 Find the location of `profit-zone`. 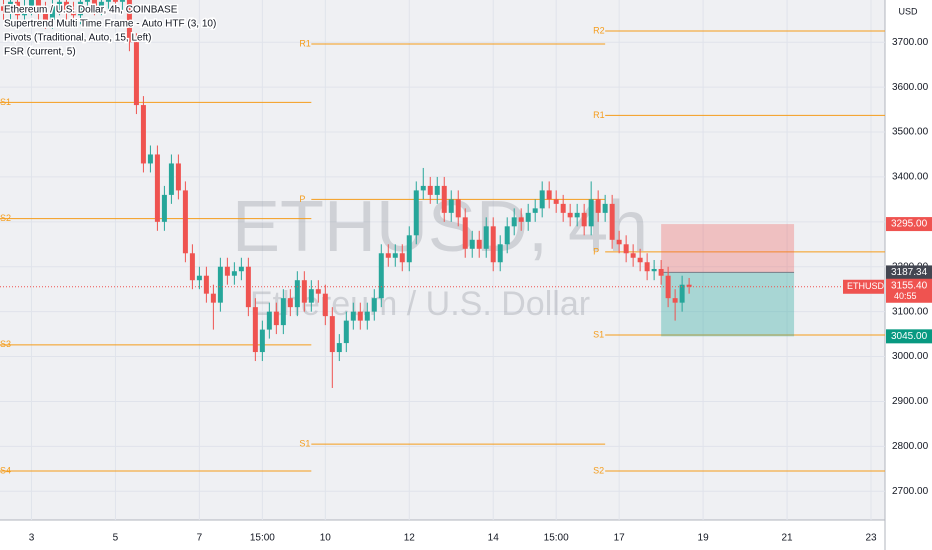

profit-zone is located at coordinates (728, 248).